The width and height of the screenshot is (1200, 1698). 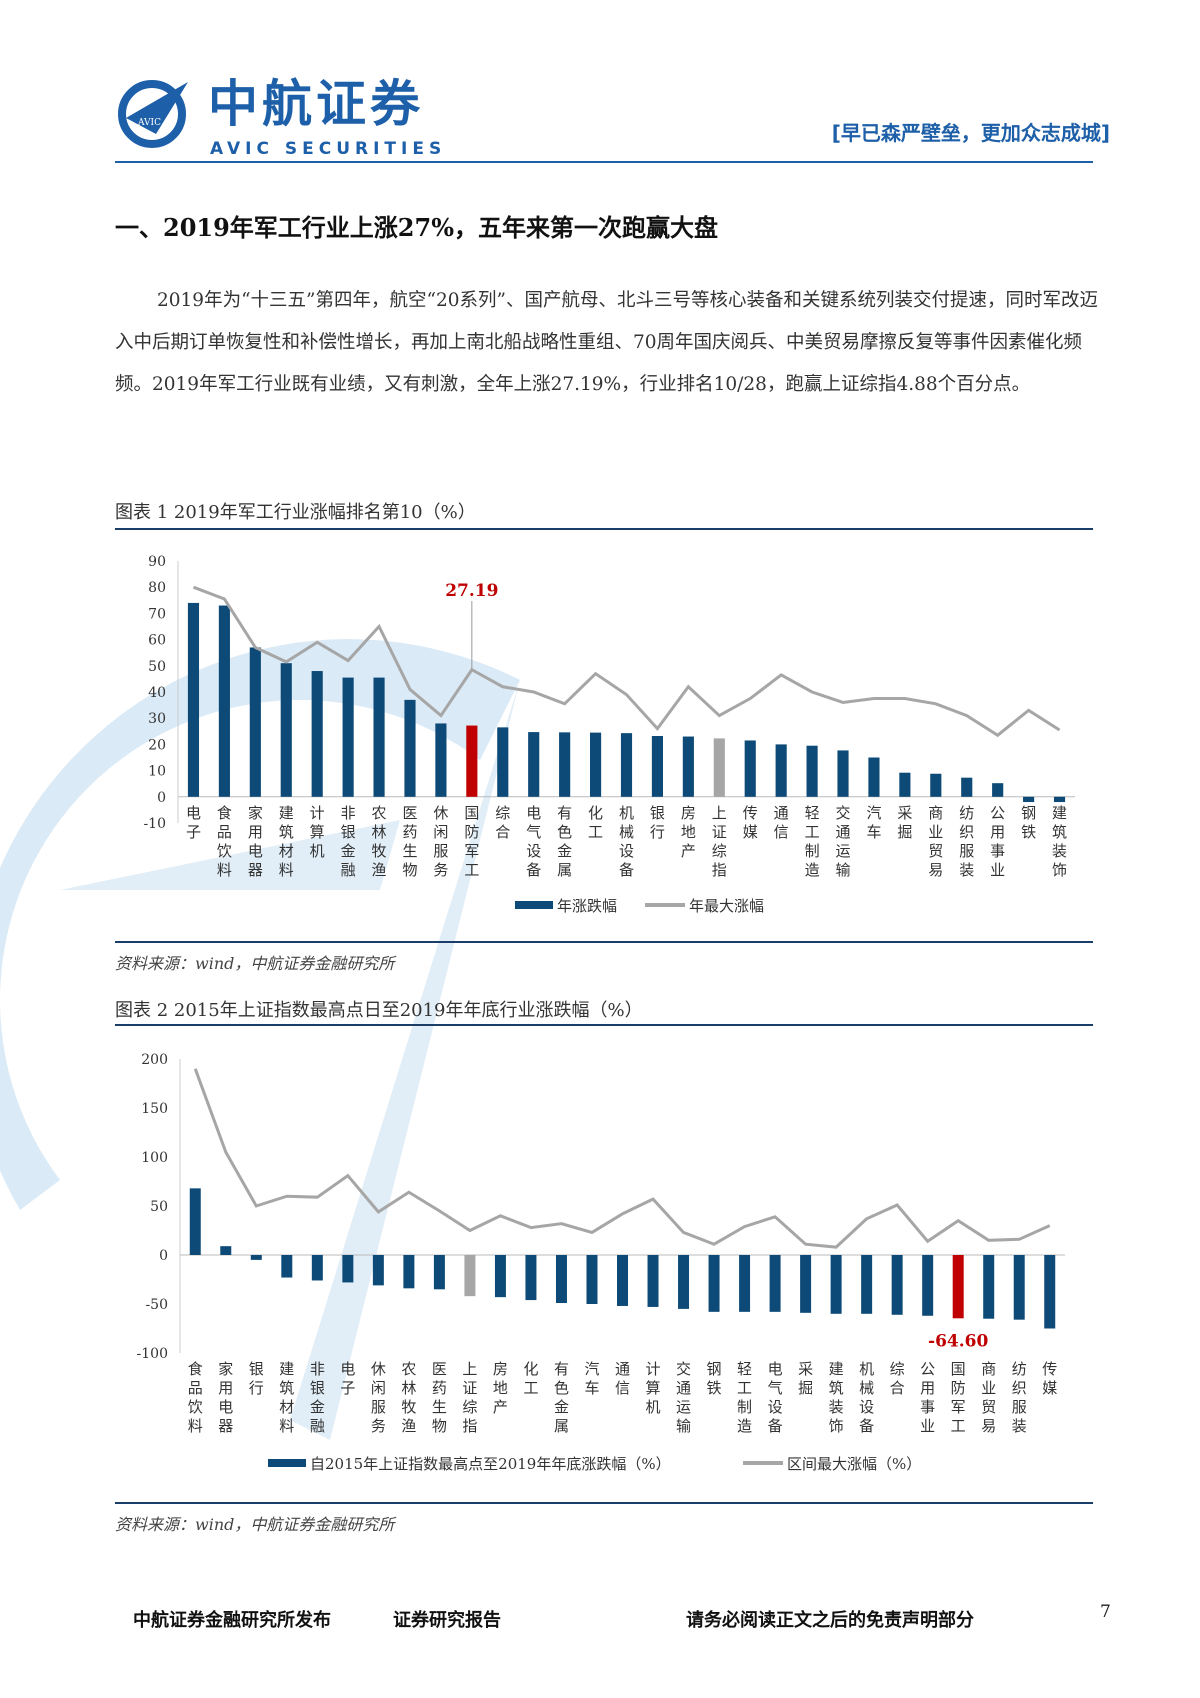 I want to click on x-tick-label: 建筑材料, so click(x=286, y=1397).